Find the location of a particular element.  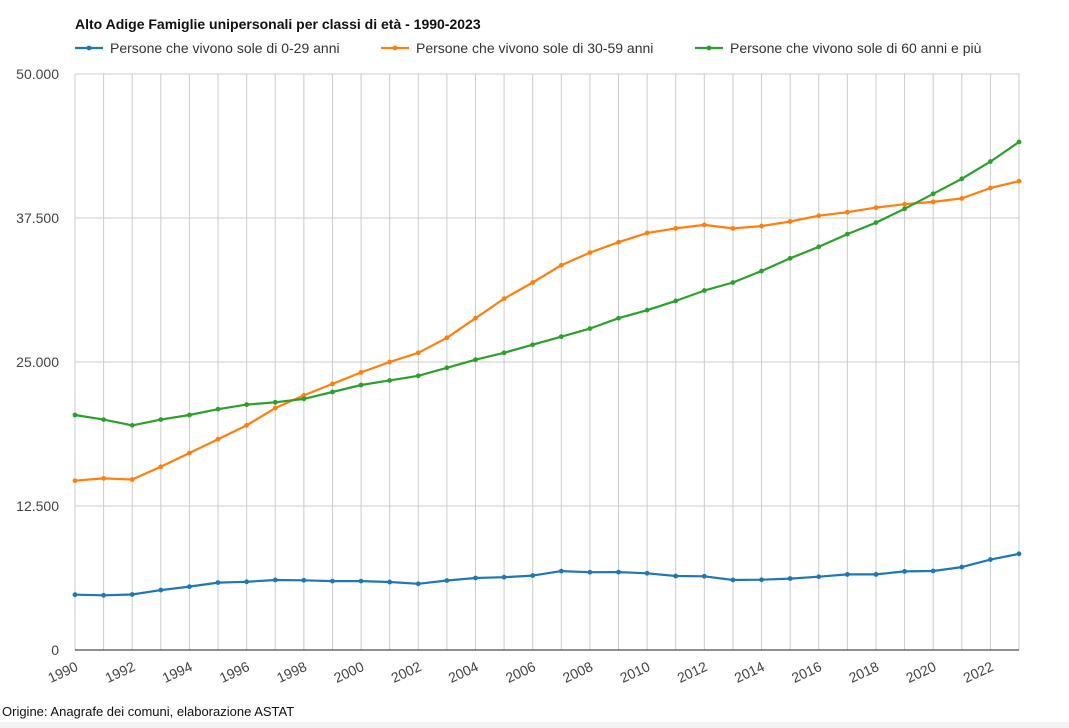

legend-item-2: Persone che vivono sole di 30-59 anni is located at coordinates (517, 48).